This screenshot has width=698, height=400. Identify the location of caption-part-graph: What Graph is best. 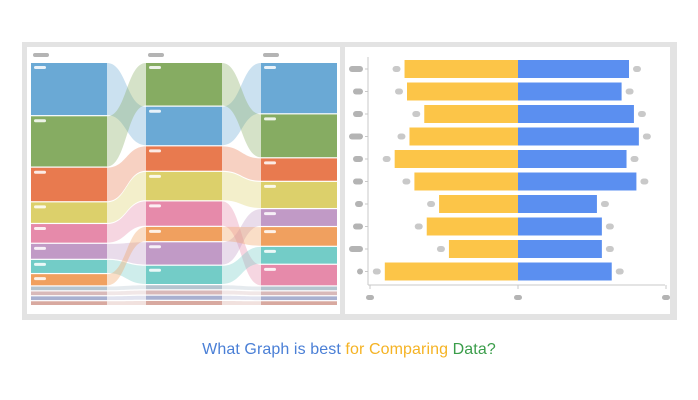
(274, 349).